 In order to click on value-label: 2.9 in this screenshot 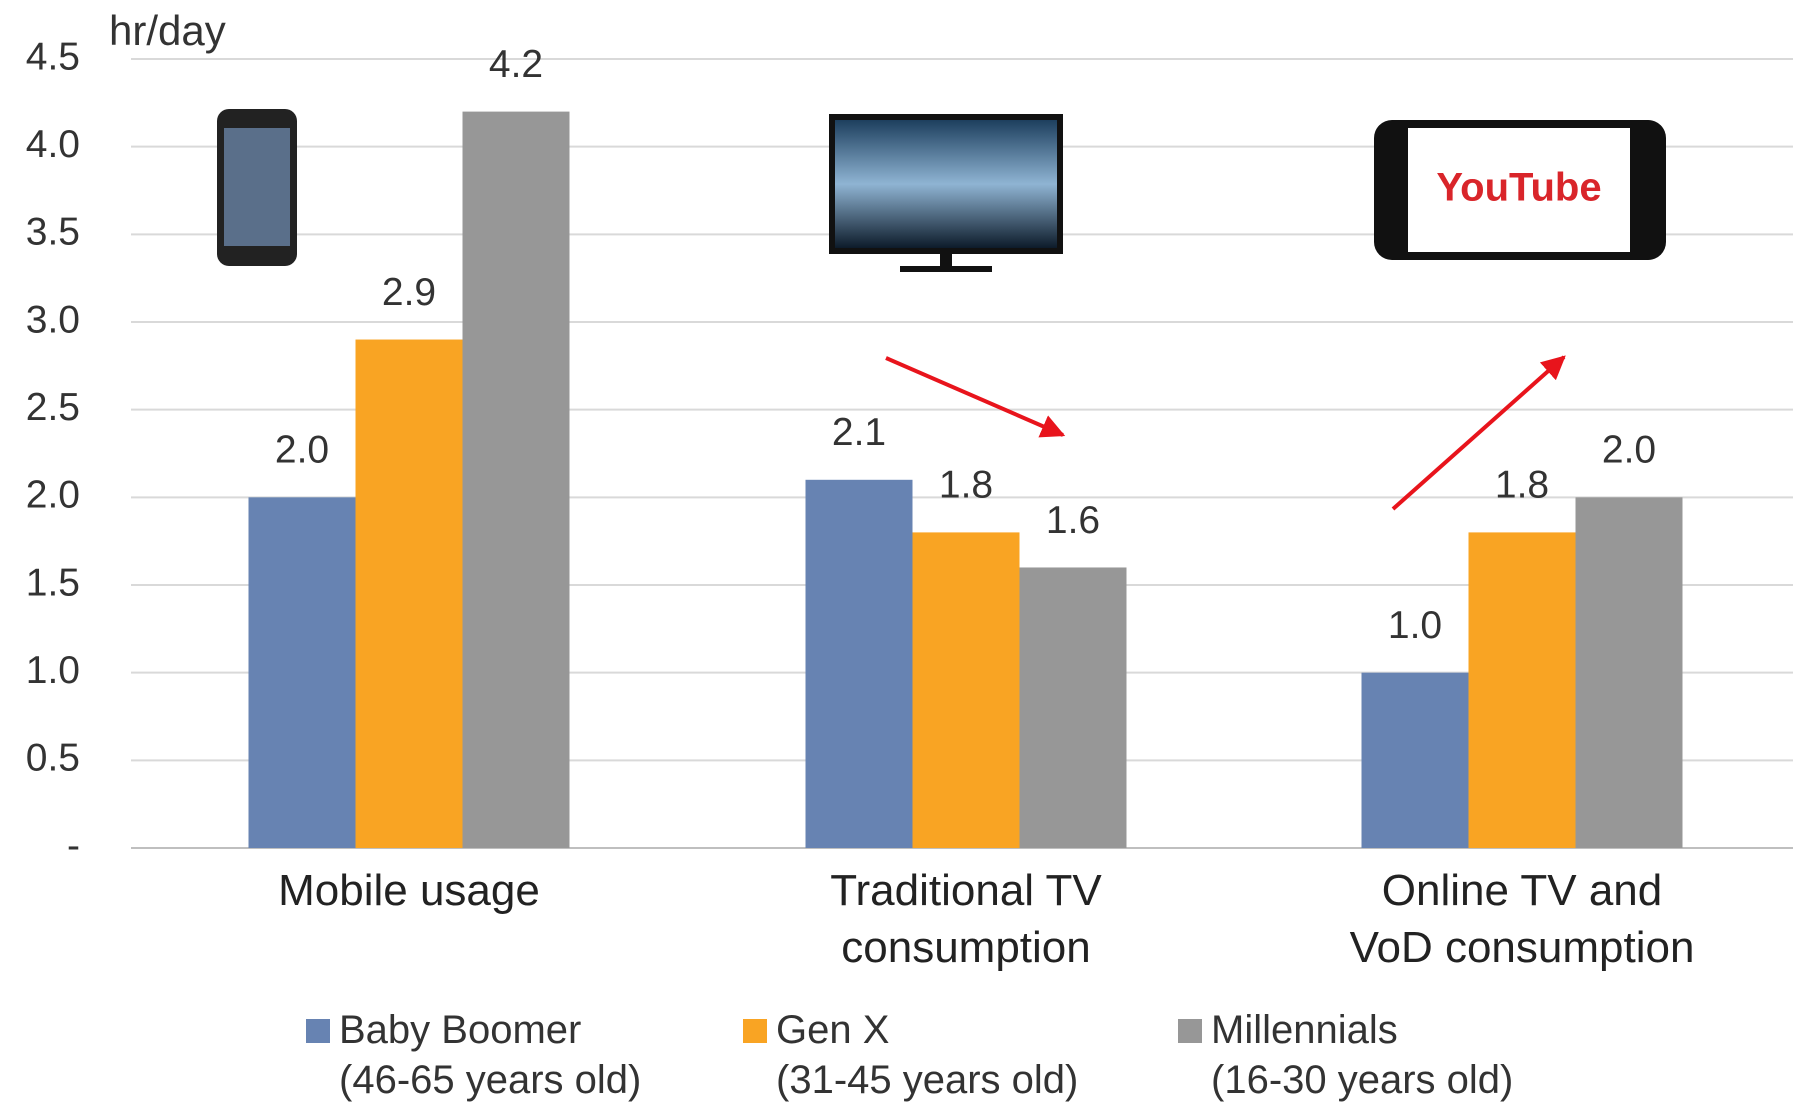, I will do `click(409, 292)`.